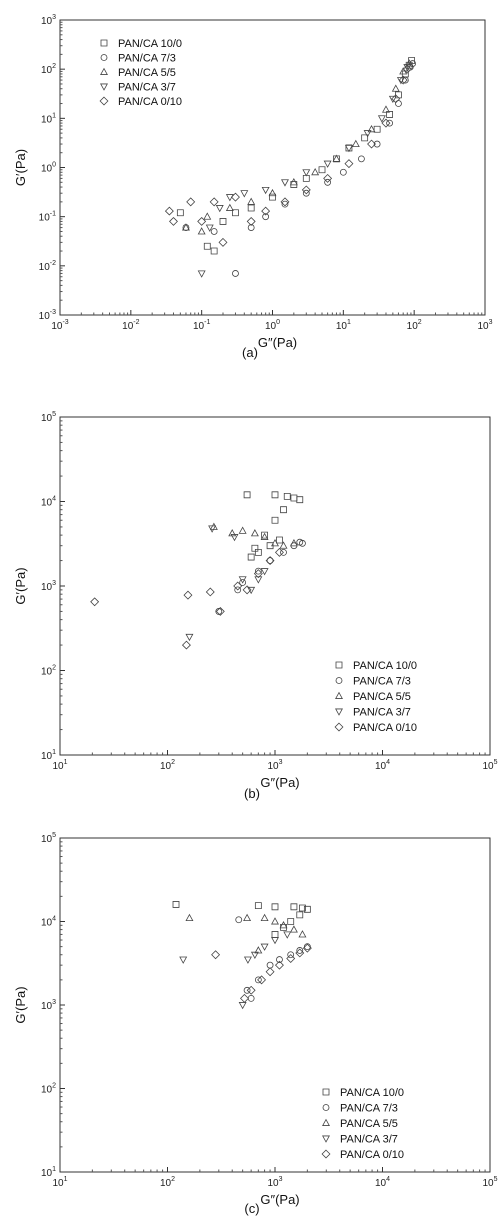  I want to click on panel-caption: (b), so click(252, 793).